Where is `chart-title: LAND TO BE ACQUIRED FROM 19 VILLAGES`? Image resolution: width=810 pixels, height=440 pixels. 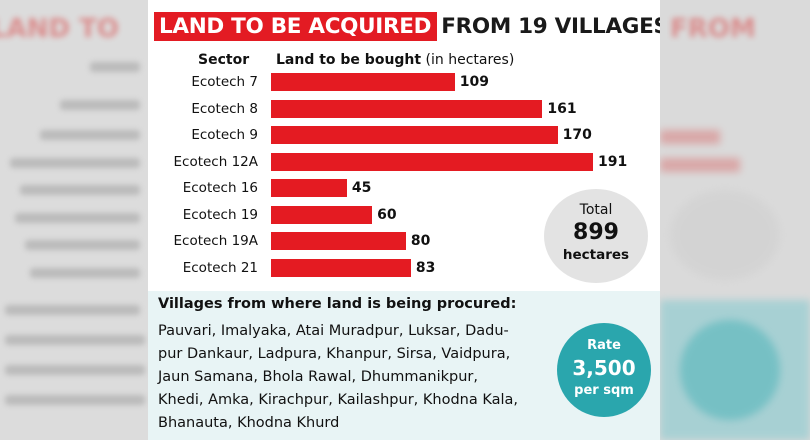
chart-title: LAND TO BE ACQUIRED FROM 19 VILLAGES is located at coordinates (407, 26).